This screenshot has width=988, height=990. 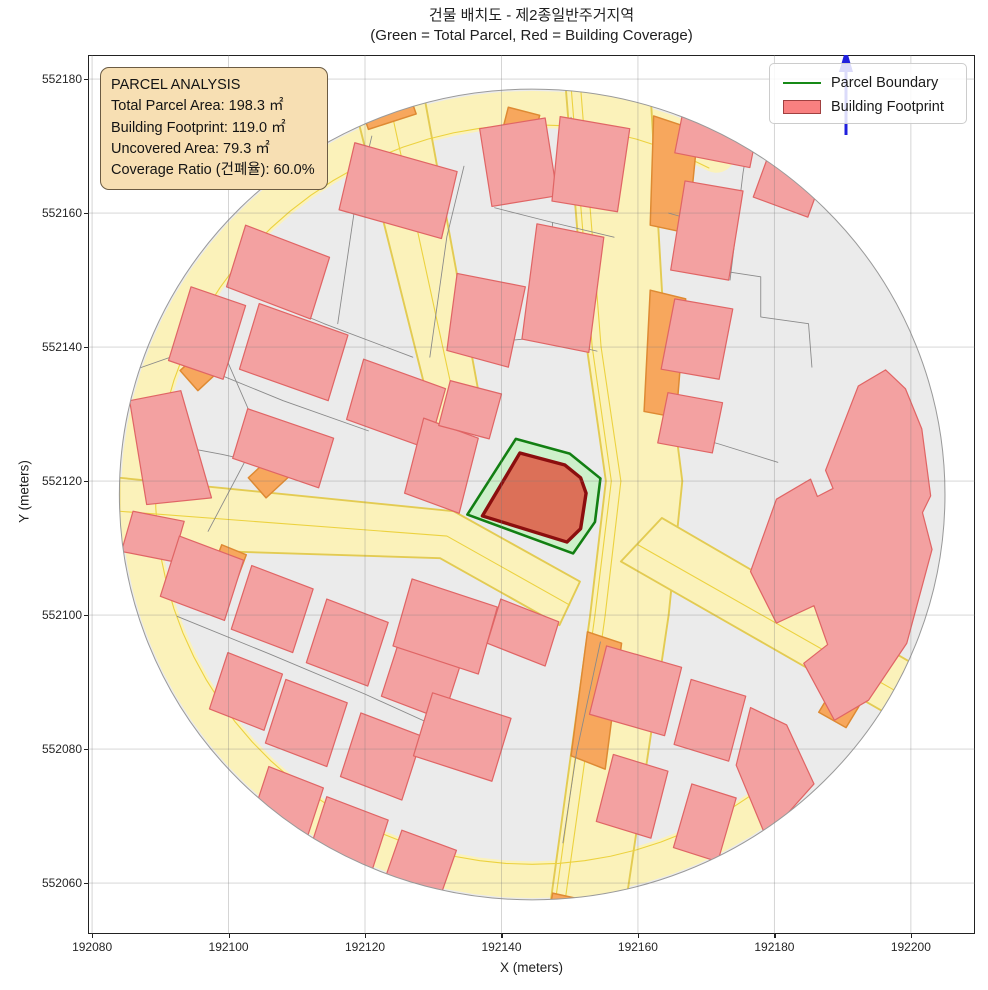 What do you see at coordinates (61, 883) in the screenshot?
I see `y-tick-label: 552060` at bounding box center [61, 883].